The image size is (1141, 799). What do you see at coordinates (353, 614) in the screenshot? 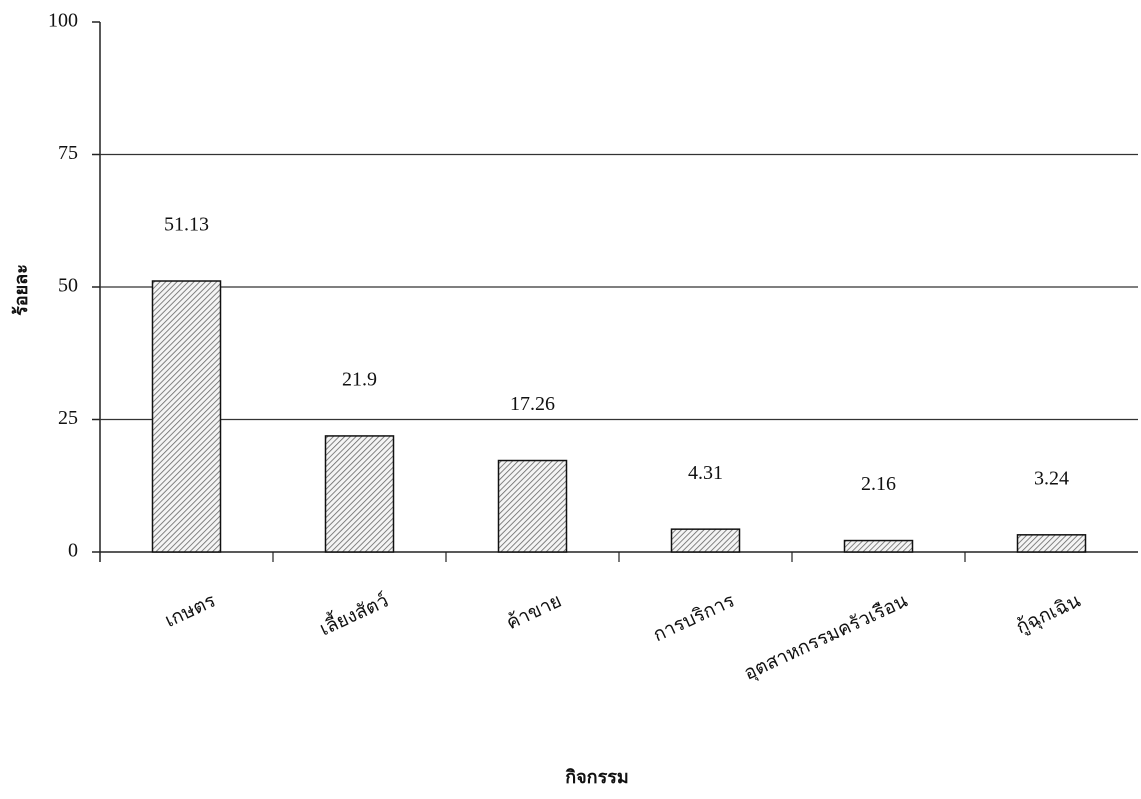
I see `x-tick-label: เลี้ยงสัตว์` at bounding box center [353, 614].